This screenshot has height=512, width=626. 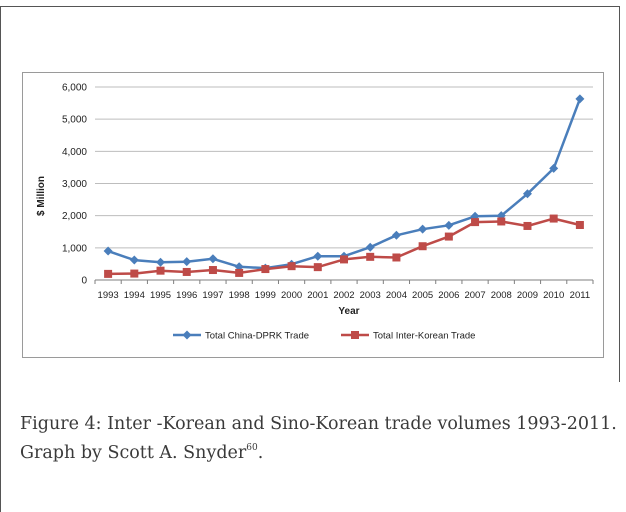 What do you see at coordinates (84, 281) in the screenshot?
I see `y-tick-label: 0` at bounding box center [84, 281].